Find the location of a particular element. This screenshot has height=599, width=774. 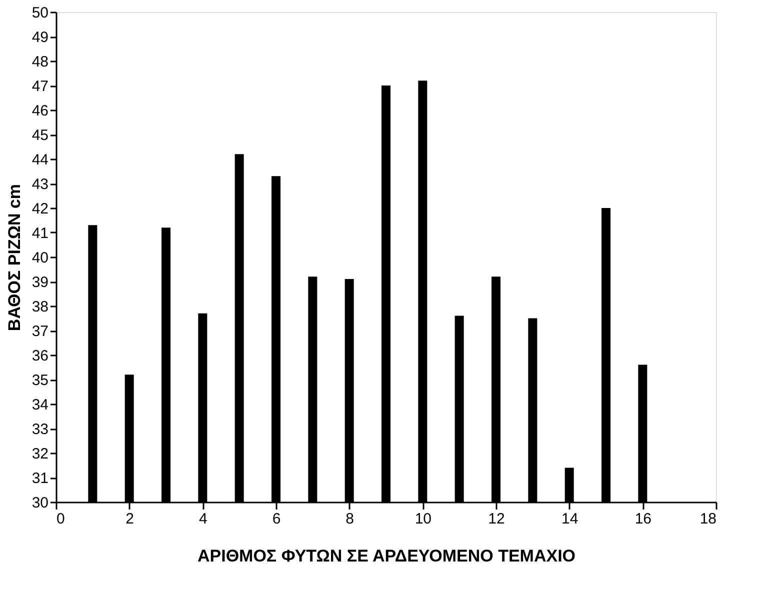

y-tick-label: 32 is located at coordinates (40, 454).